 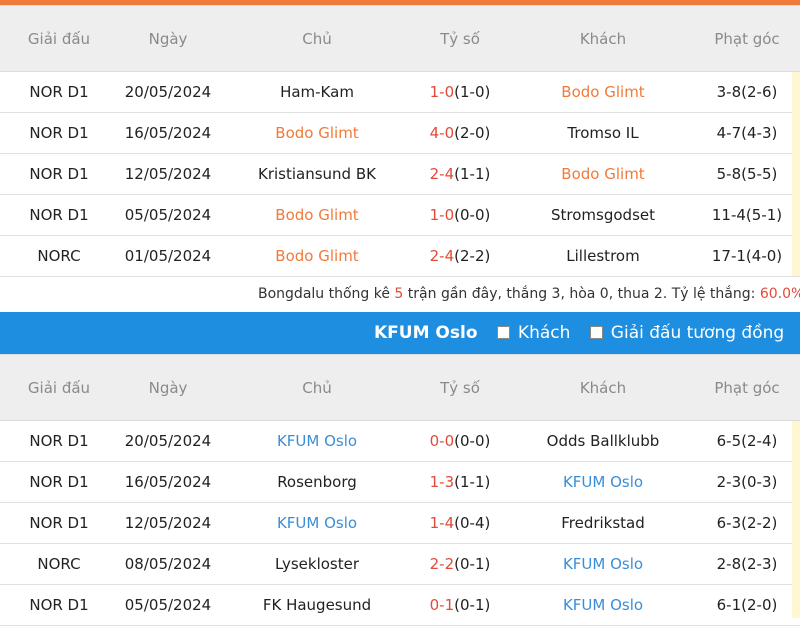 I want to click on team-filter-bar: KFUM Oslo Khách Giải đấu tương đồng, so click(x=400, y=333).